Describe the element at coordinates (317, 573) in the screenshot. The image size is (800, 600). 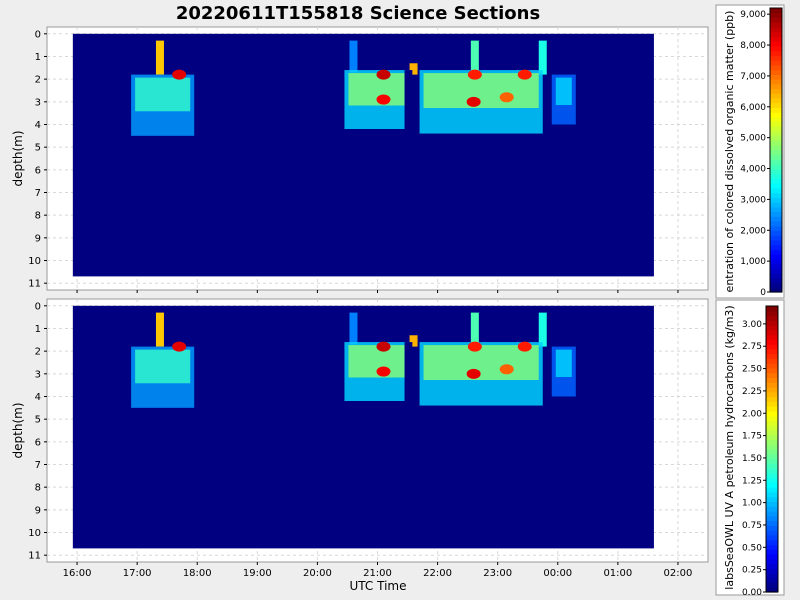
I see `x-tick-label: 20:00` at that location.